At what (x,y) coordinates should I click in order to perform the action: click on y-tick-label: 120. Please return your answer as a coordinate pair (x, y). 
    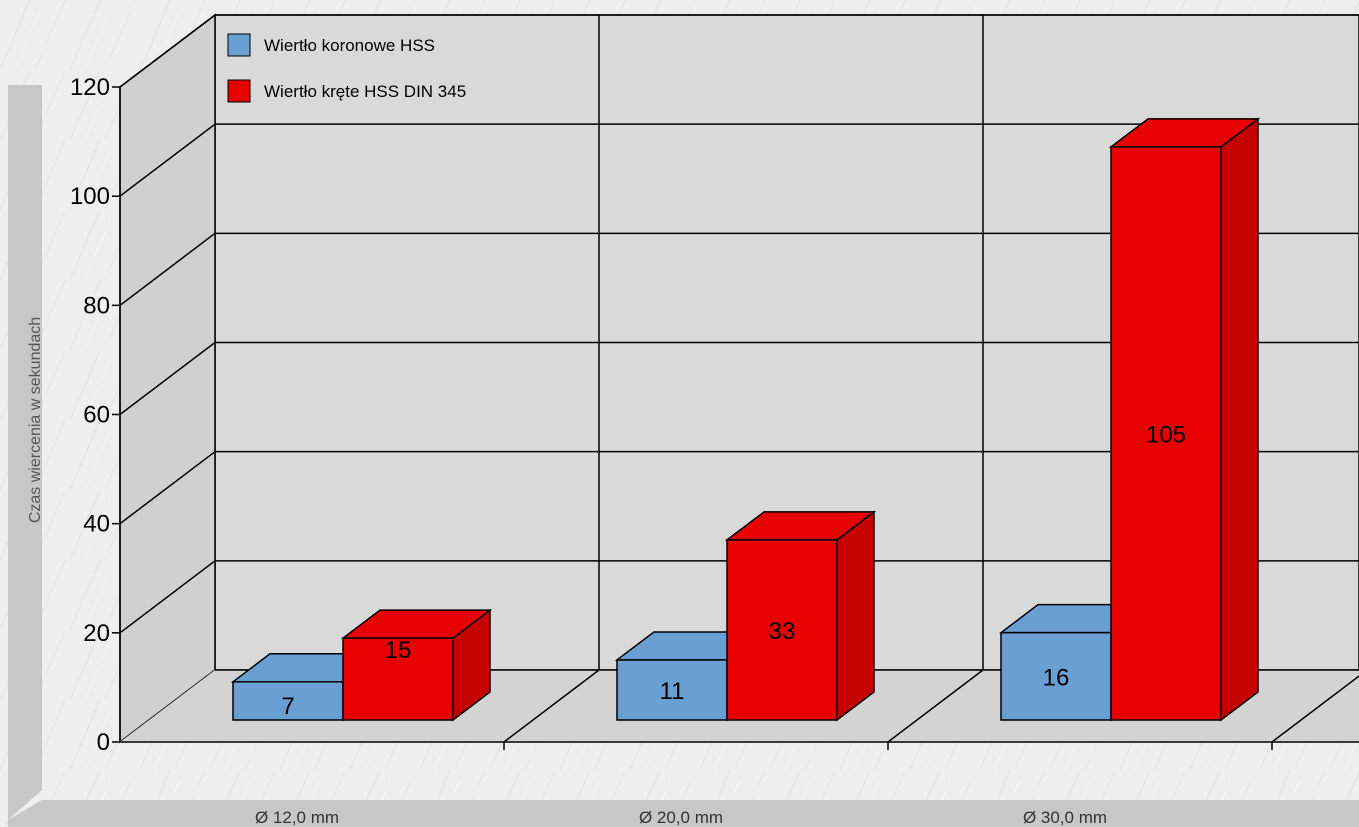
    Looking at the image, I should click on (90, 87).